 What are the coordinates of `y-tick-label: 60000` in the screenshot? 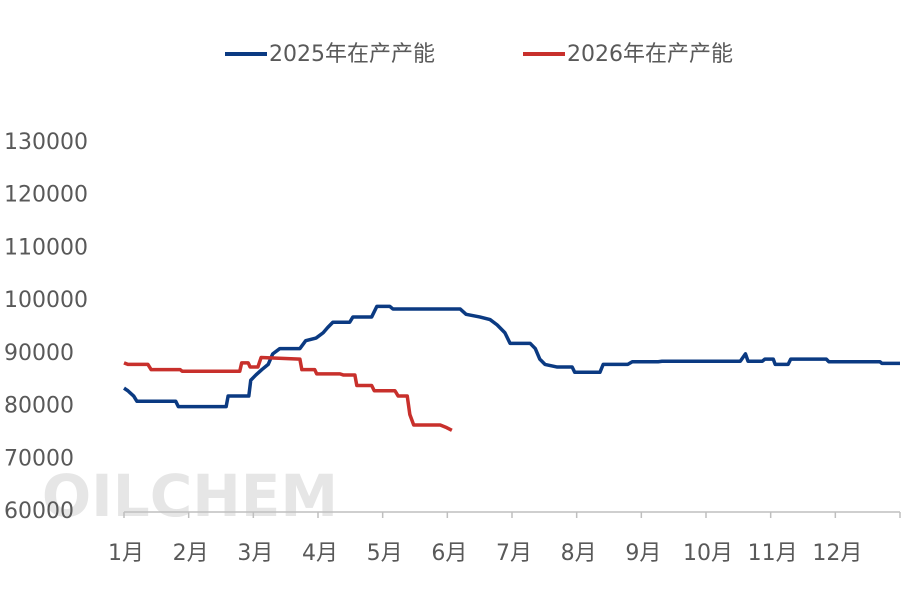 It's located at (39, 511).